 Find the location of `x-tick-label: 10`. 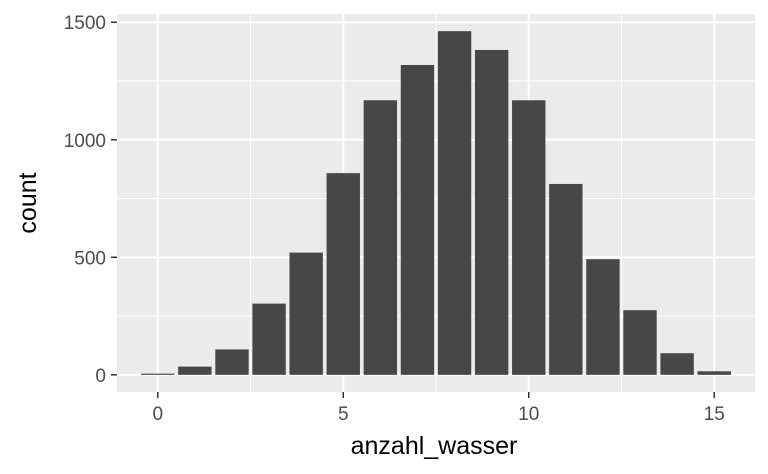

x-tick-label: 10 is located at coordinates (528, 414).